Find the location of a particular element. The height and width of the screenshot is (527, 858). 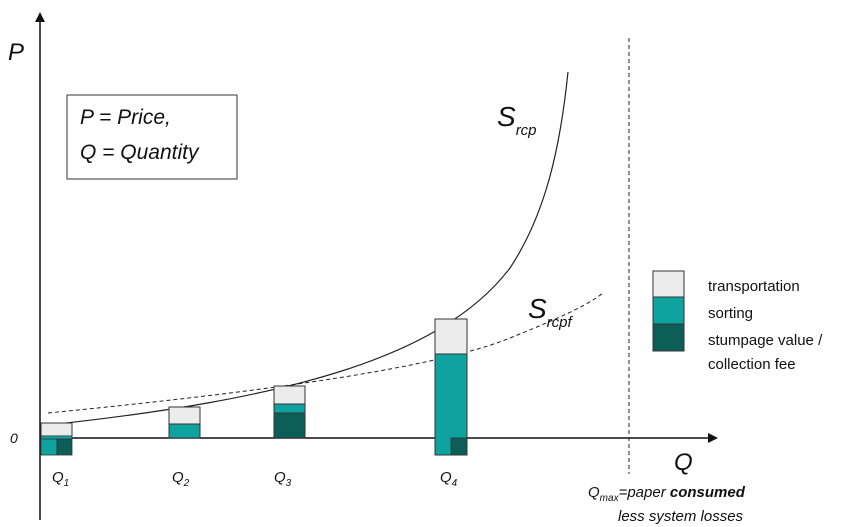

cost-bar-q1 is located at coordinates (56, 439).